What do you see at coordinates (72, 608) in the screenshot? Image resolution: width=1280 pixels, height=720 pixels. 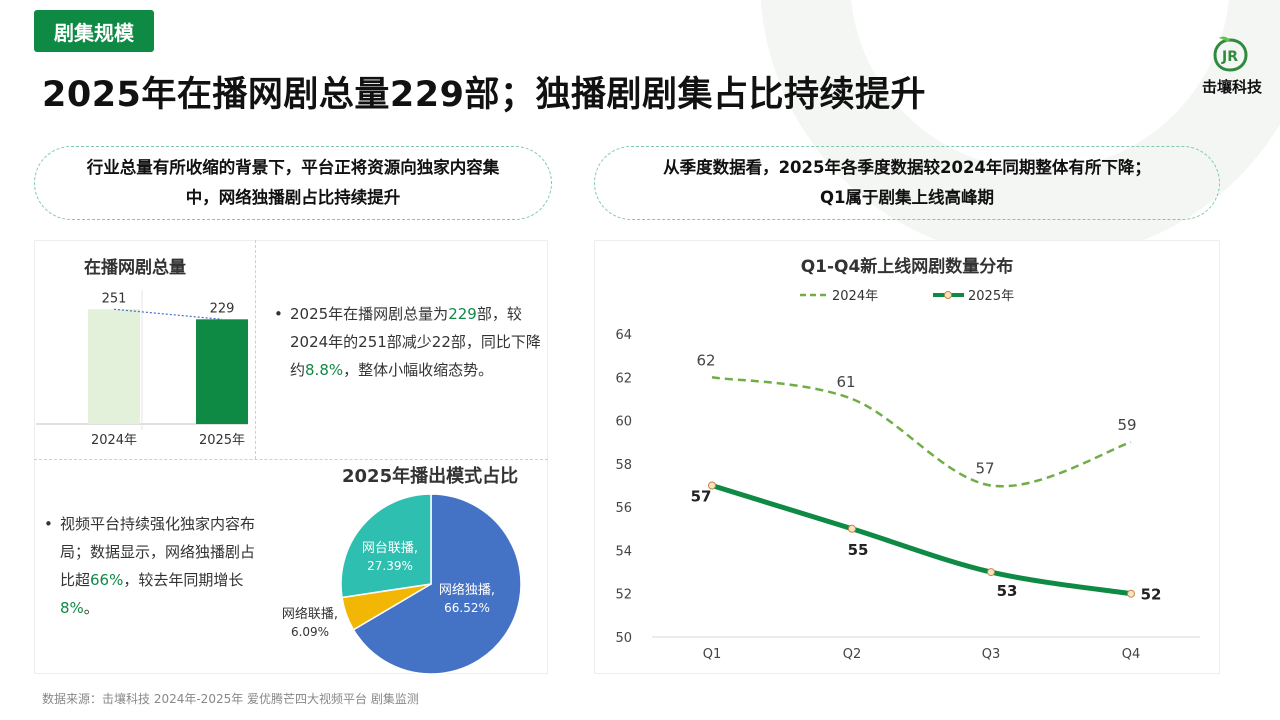 I see `highlight-growth: 8%` at bounding box center [72, 608].